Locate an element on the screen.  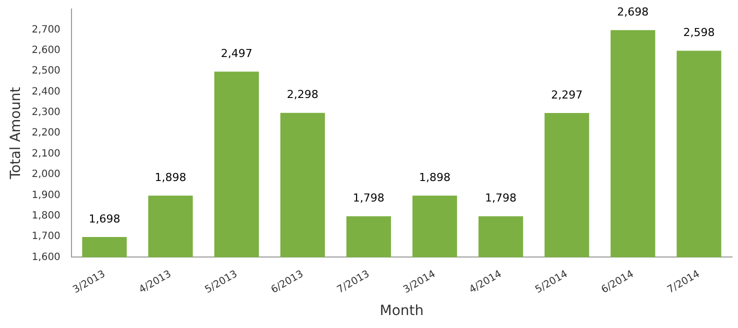
data-label: 2,297 is located at coordinates (567, 95).